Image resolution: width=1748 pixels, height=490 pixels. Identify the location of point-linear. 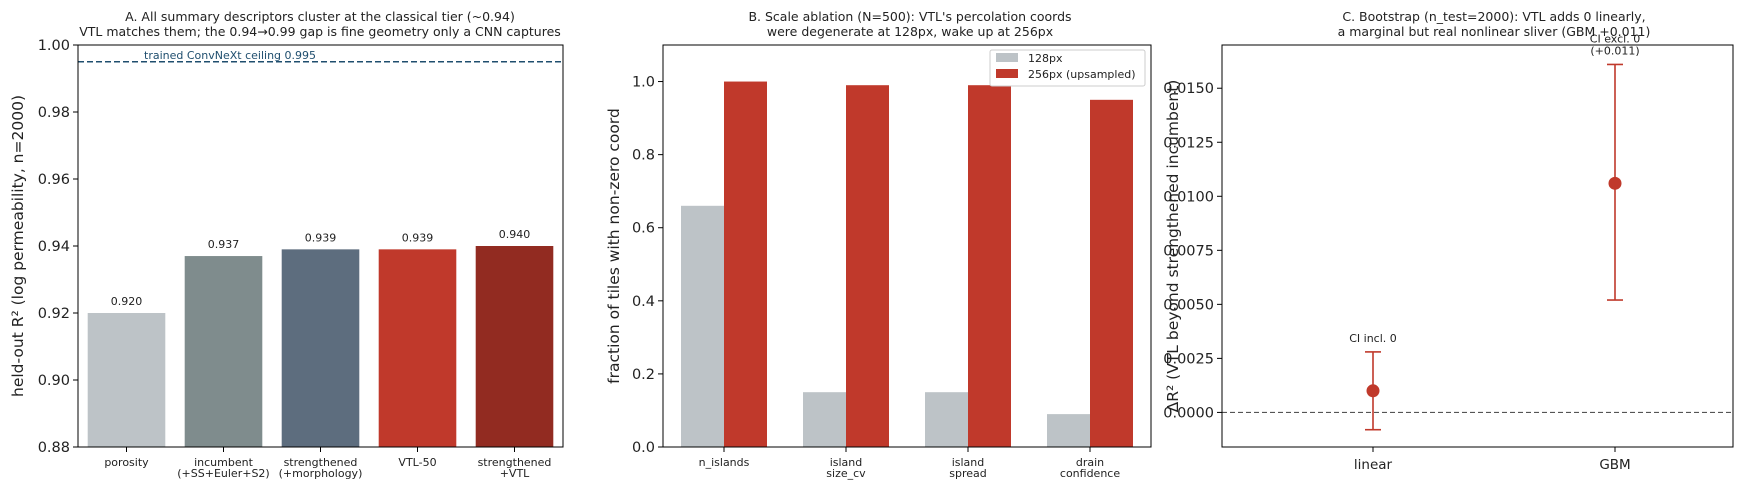
(1373, 391).